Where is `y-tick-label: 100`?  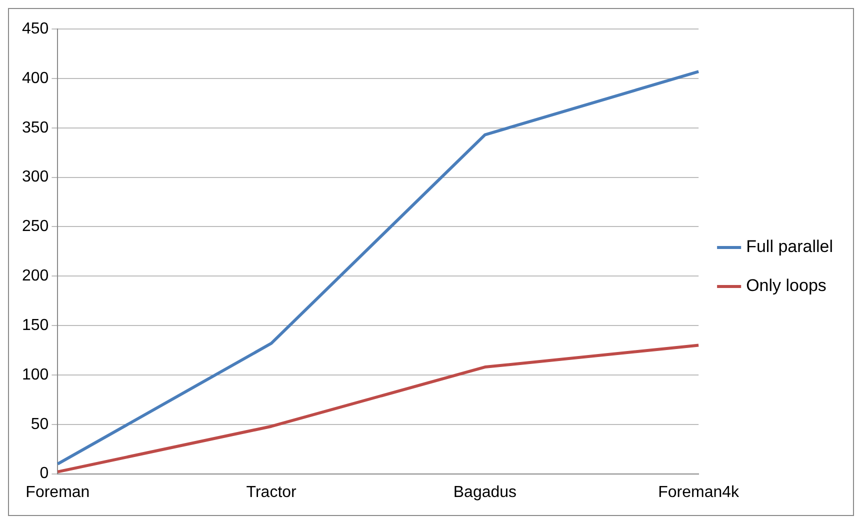 y-tick-label: 100 is located at coordinates (35, 375).